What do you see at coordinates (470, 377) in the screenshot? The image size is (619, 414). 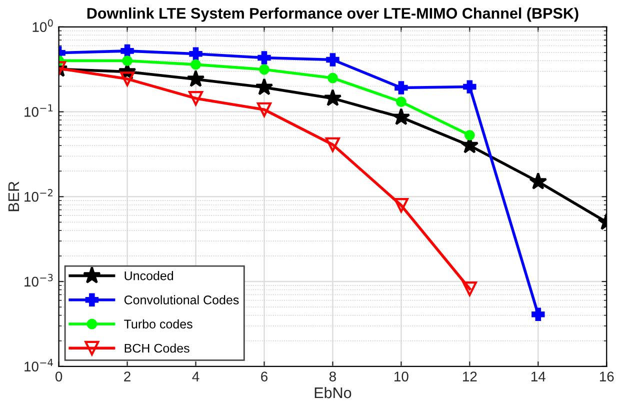 I see `x-tick-label: 12` at bounding box center [470, 377].